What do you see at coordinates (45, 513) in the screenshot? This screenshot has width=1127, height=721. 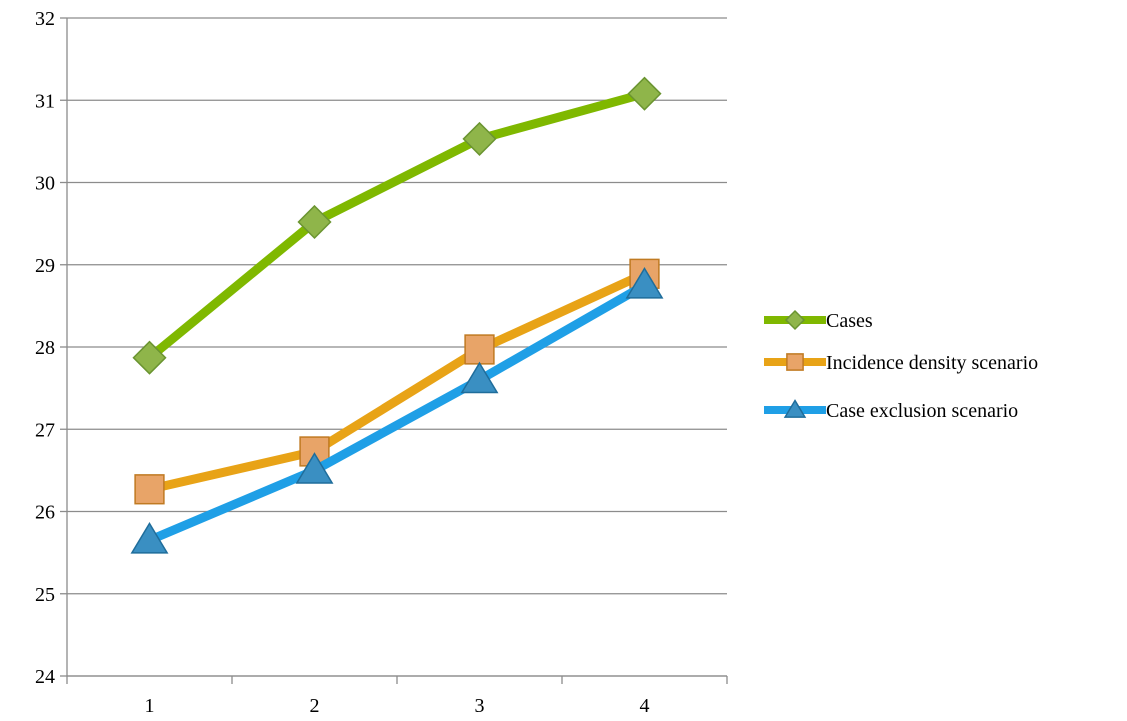 I see `y-tick-label: 26` at bounding box center [45, 513].